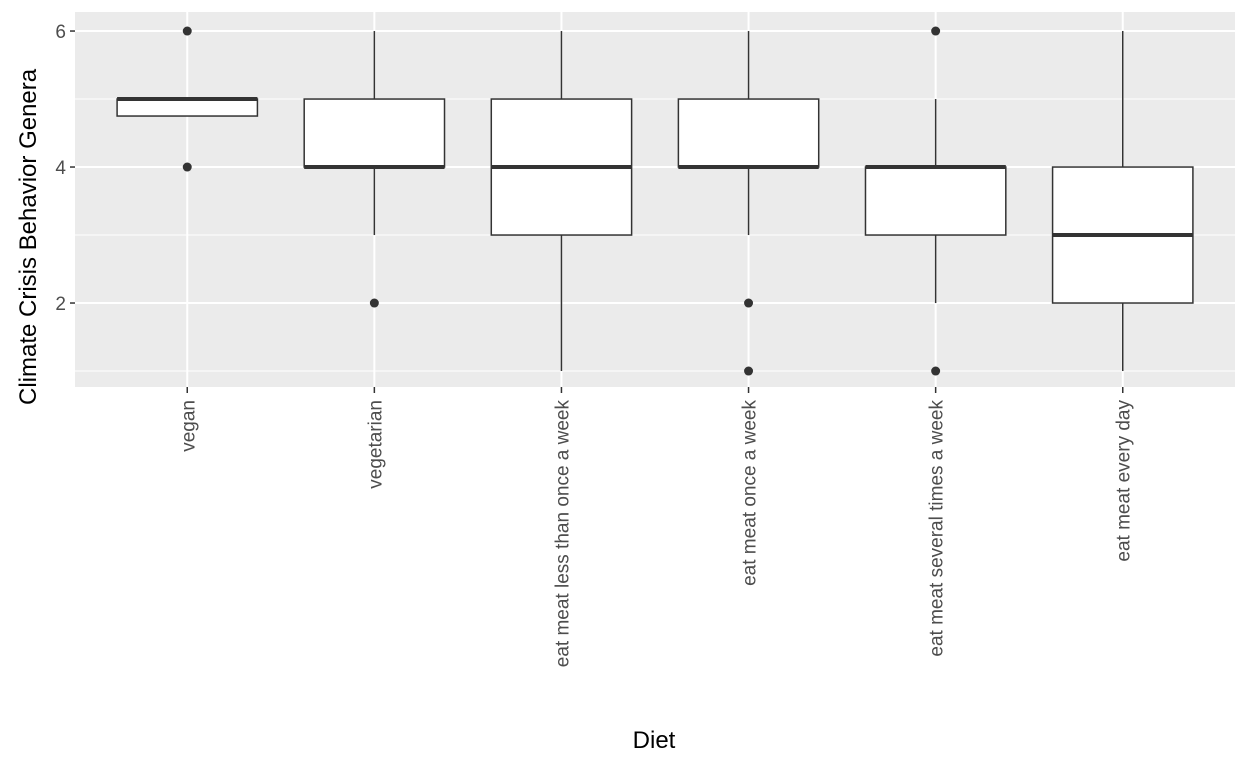  Describe the element at coordinates (60, 32) in the screenshot. I see `y-tick-label: 6` at that location.